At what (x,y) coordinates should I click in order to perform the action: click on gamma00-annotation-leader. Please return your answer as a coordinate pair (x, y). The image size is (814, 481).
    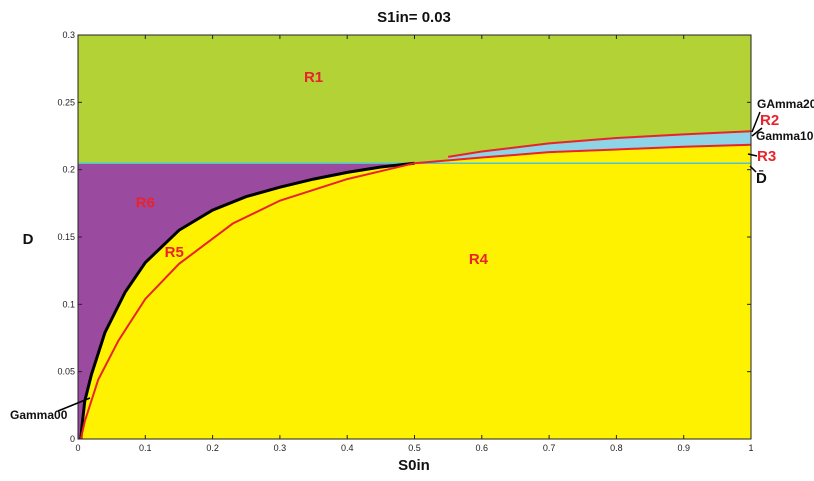
    Looking at the image, I should click on (74, 404).